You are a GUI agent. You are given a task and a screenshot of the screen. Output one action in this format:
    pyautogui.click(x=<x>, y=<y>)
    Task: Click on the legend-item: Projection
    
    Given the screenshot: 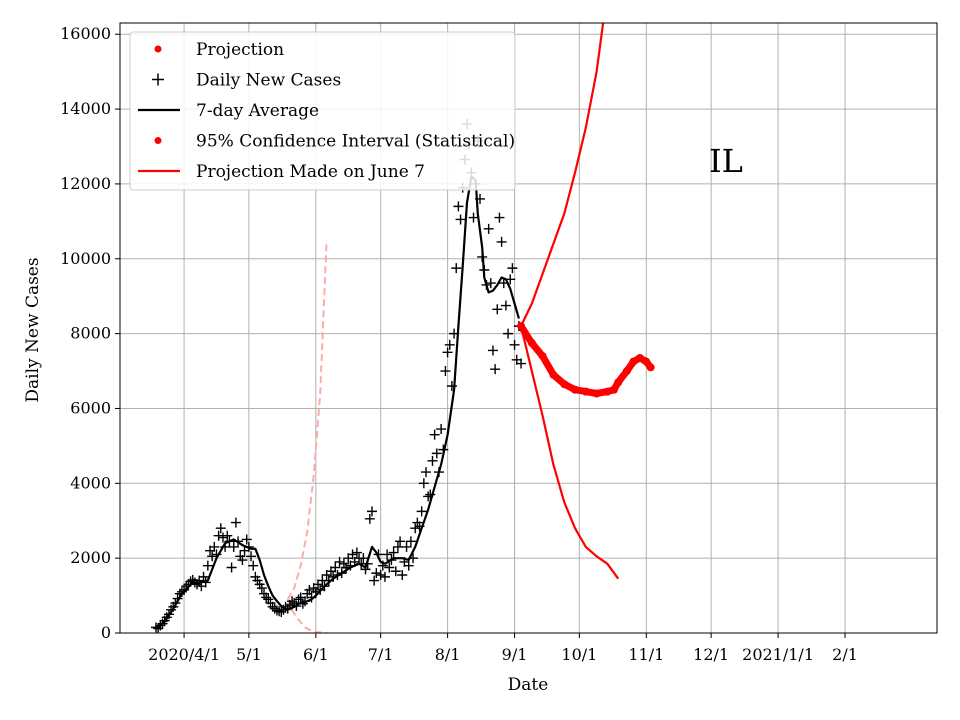 What is the action you would take?
    pyautogui.click(x=219, y=50)
    